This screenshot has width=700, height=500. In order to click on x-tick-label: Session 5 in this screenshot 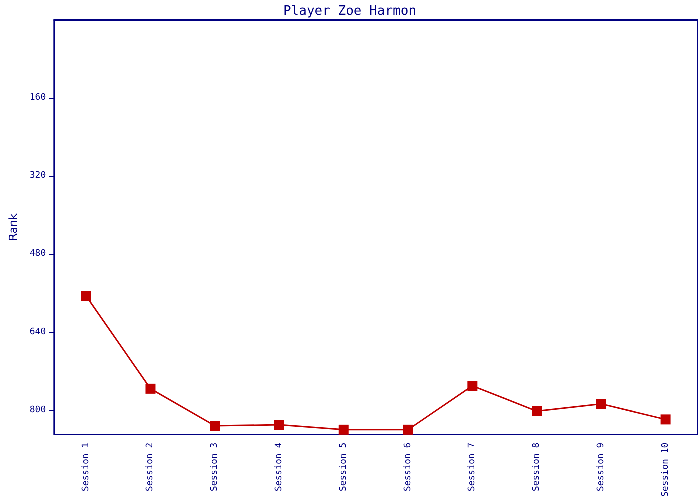, I will do `click(343, 467)`.